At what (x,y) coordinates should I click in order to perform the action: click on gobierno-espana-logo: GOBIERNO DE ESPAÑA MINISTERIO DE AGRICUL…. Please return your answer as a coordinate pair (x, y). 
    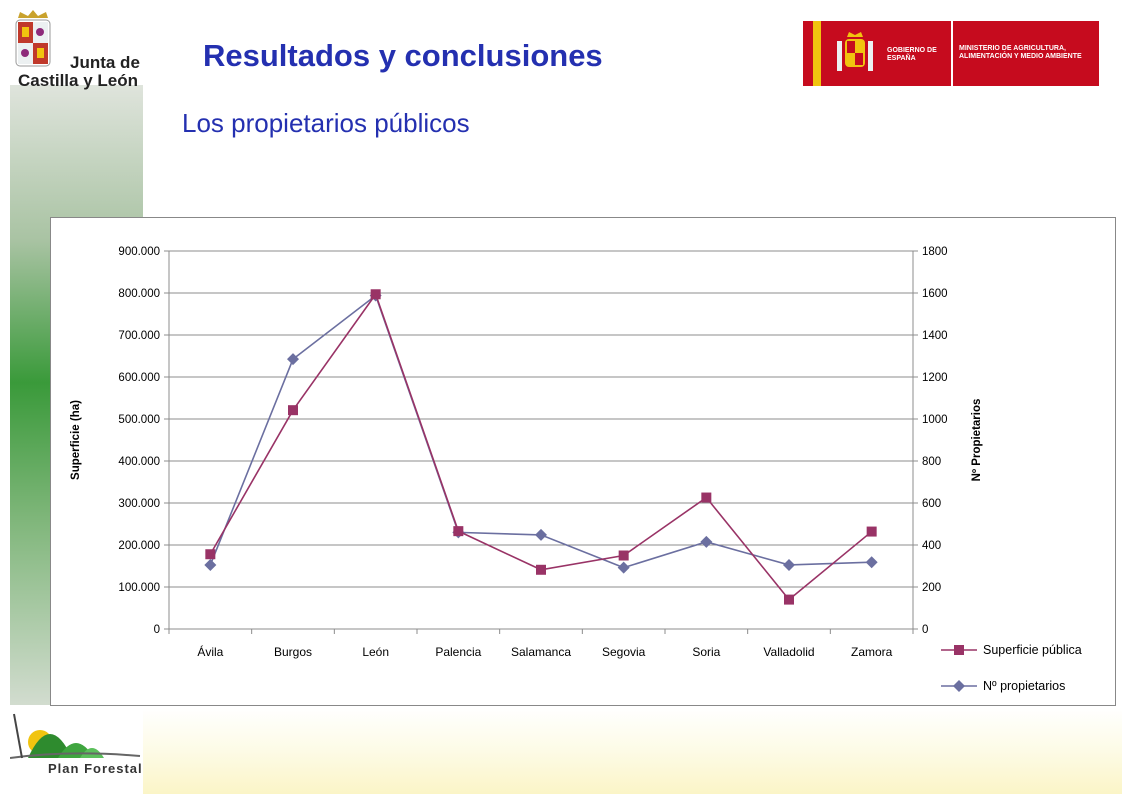
    Looking at the image, I should click on (951, 53).